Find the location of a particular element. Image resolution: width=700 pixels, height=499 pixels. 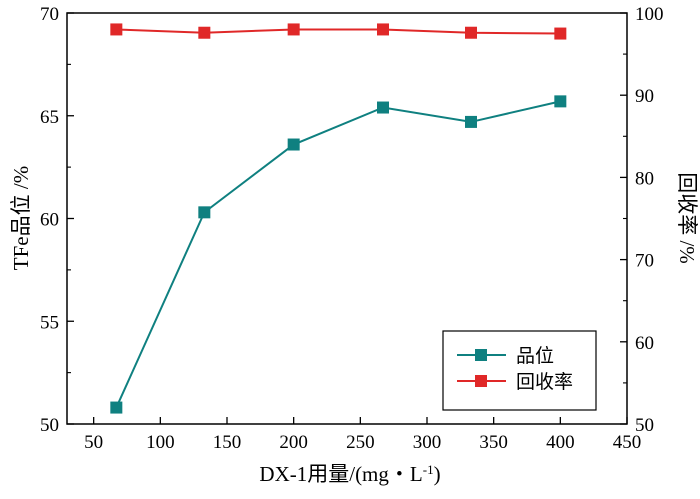

x-tick-label: 350 is located at coordinates (493, 442).